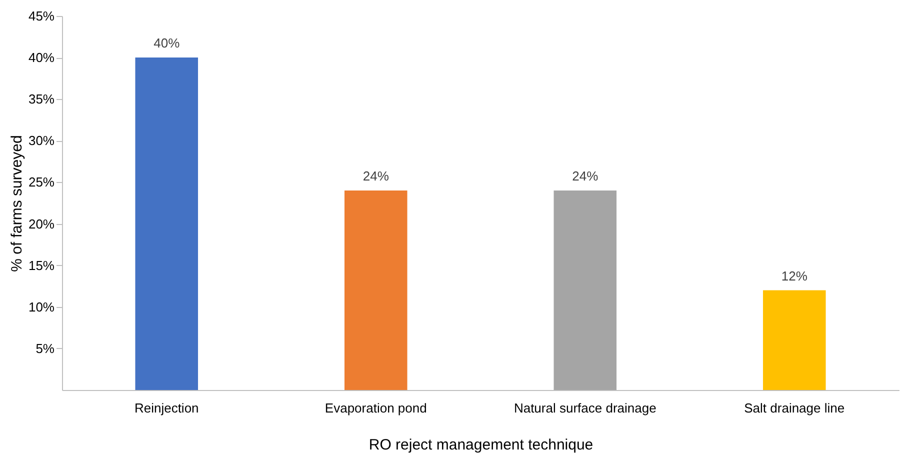 The height and width of the screenshot is (470, 919). I want to click on y-tick-label: 25%, so click(41, 182).